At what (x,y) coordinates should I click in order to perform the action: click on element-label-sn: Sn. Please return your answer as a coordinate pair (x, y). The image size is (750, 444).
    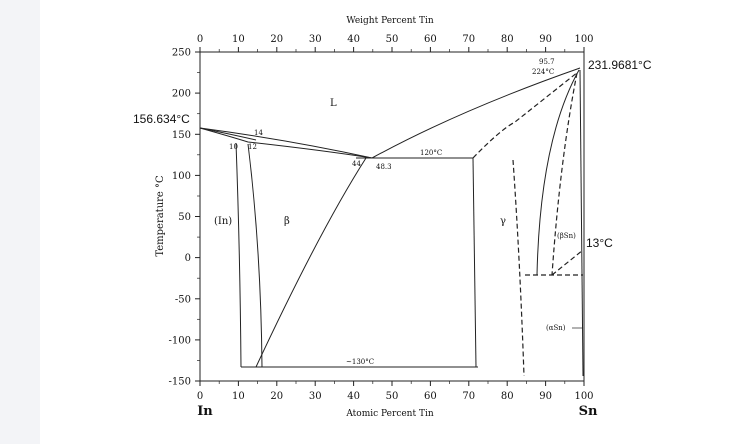
    Looking at the image, I should click on (588, 411).